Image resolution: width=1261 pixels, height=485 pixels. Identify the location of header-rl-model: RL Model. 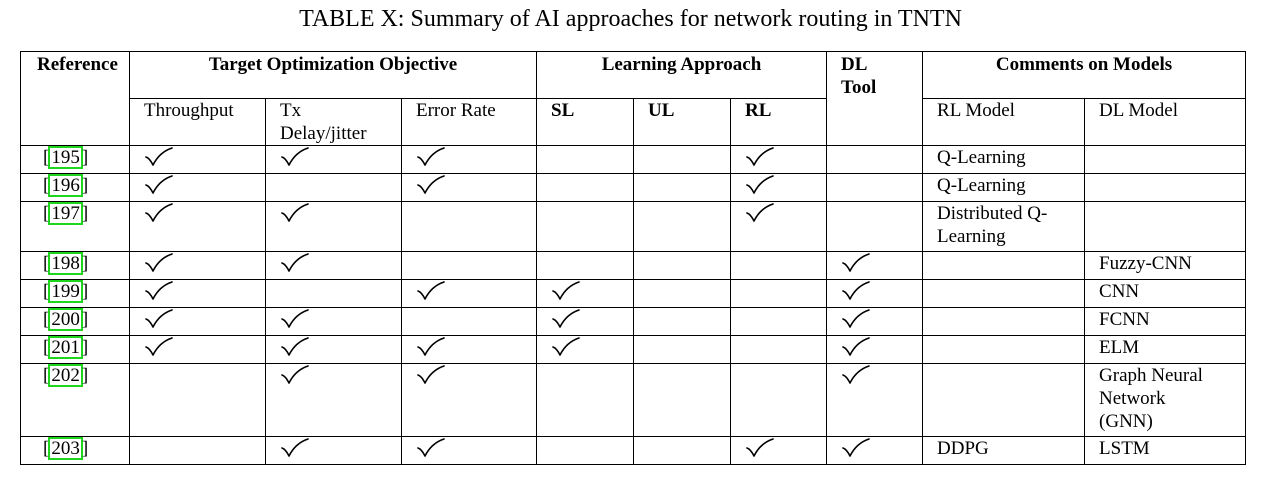
(1004, 122).